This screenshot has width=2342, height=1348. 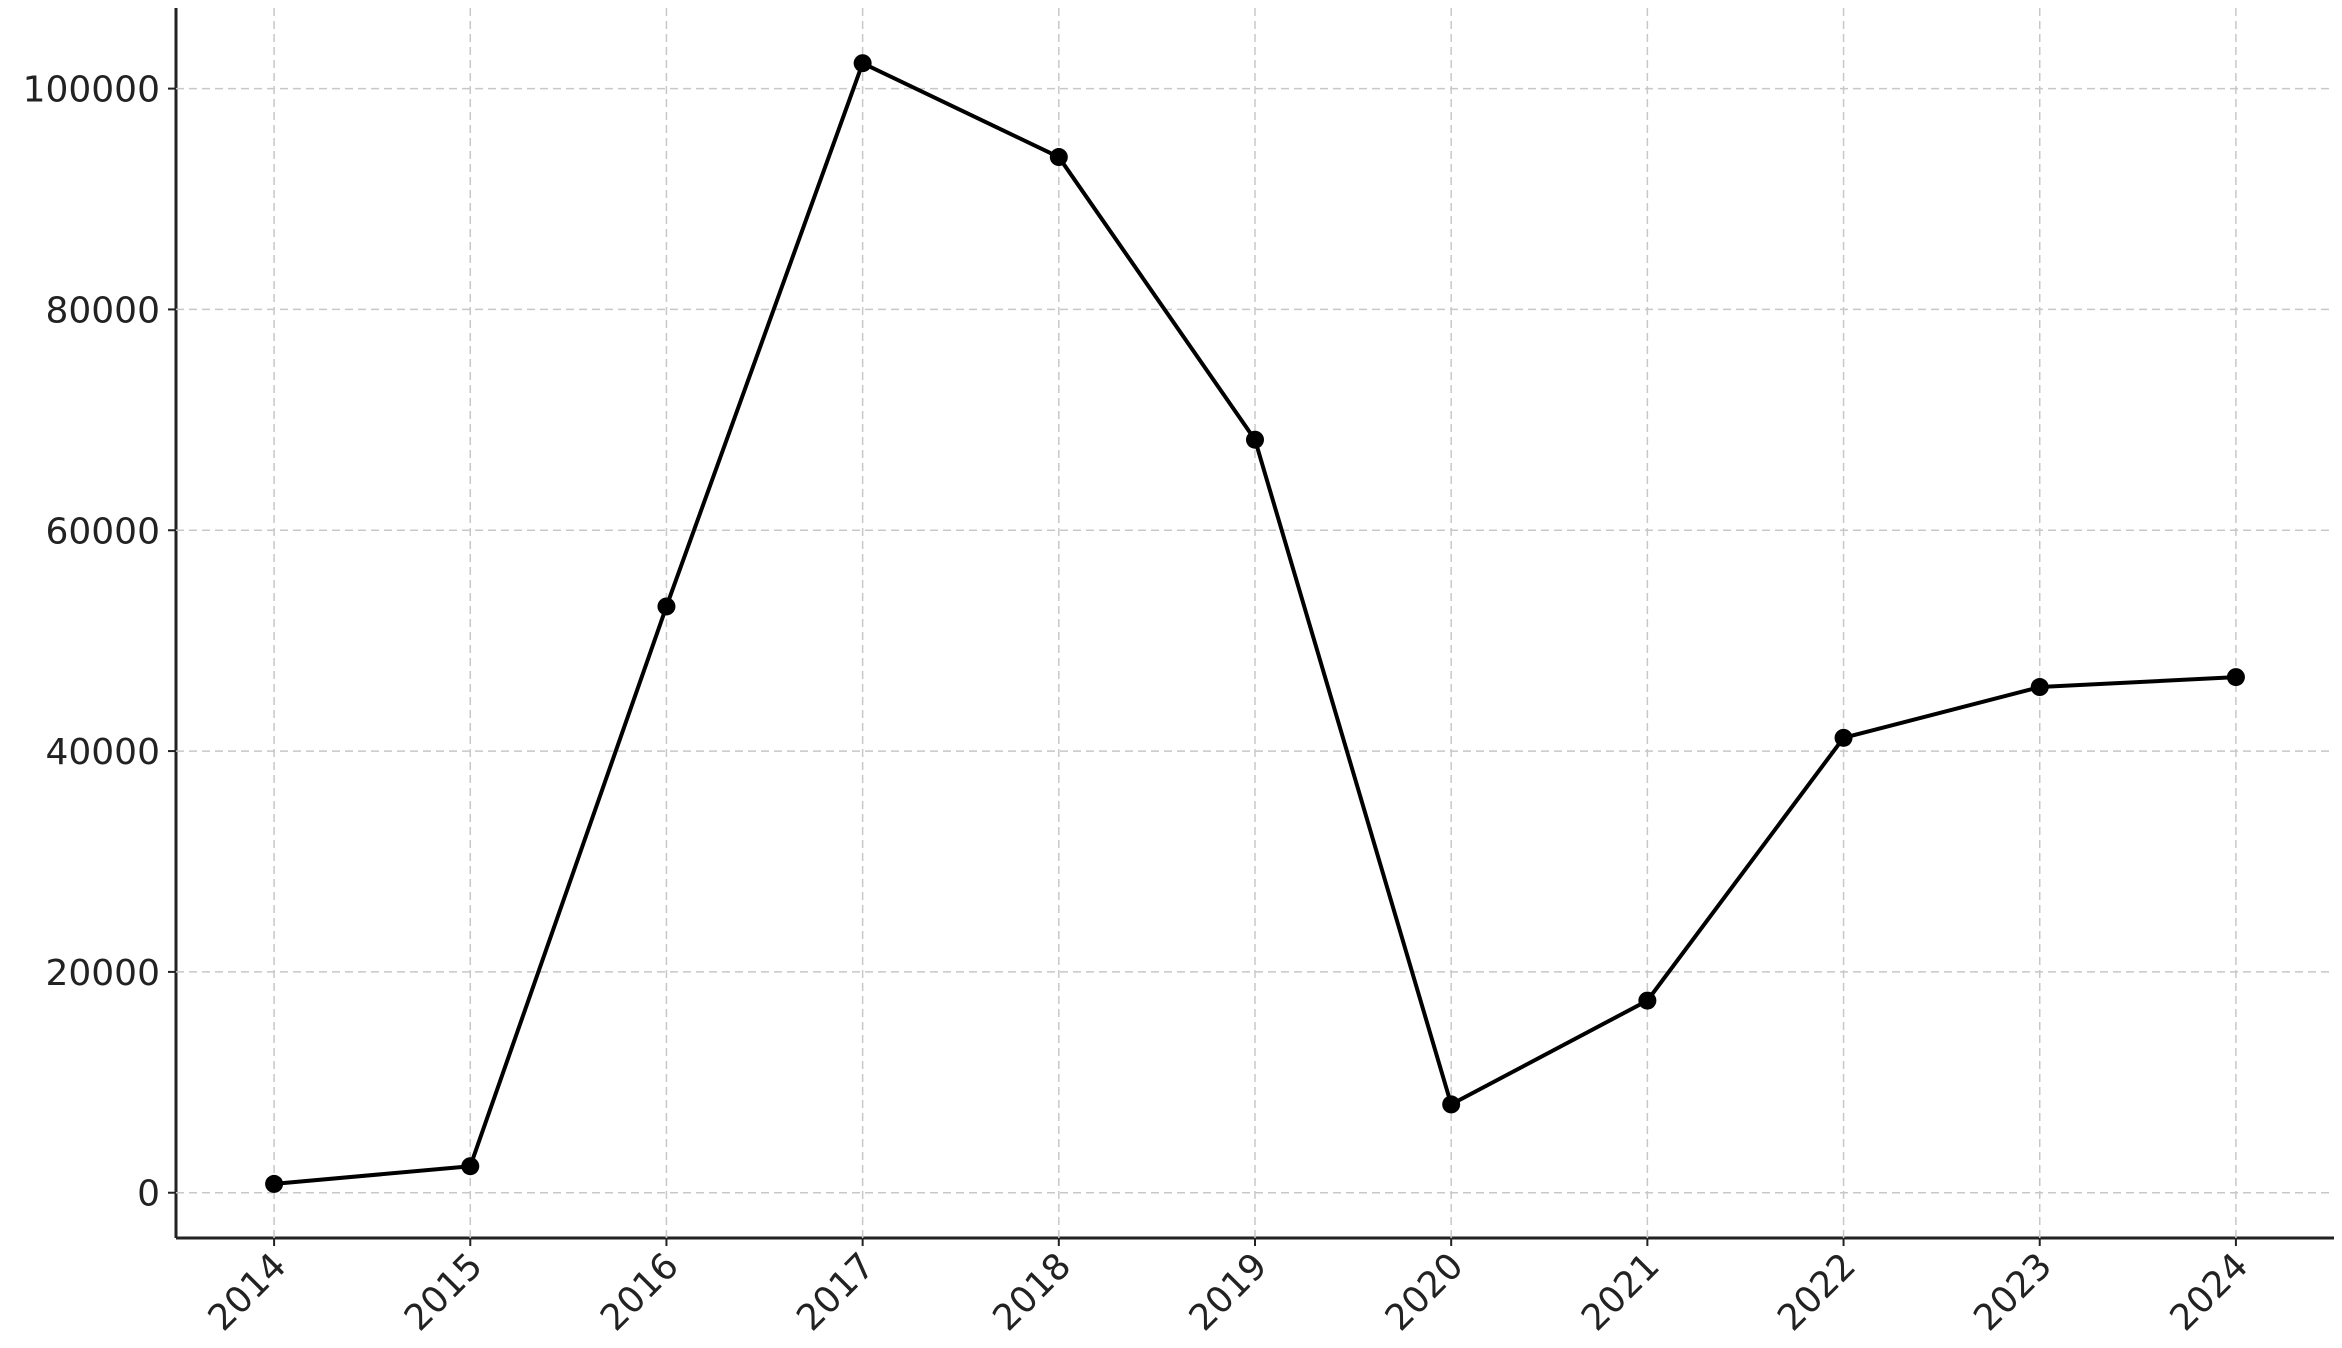 What do you see at coordinates (444, 1292) in the screenshot?
I see `x-tick-label: 2015` at bounding box center [444, 1292].